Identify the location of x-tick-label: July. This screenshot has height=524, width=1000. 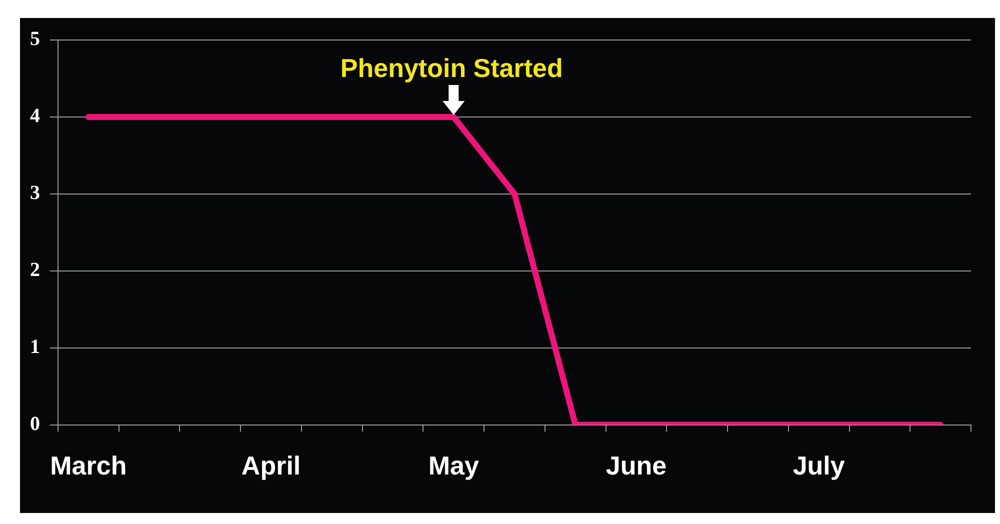
(819, 465).